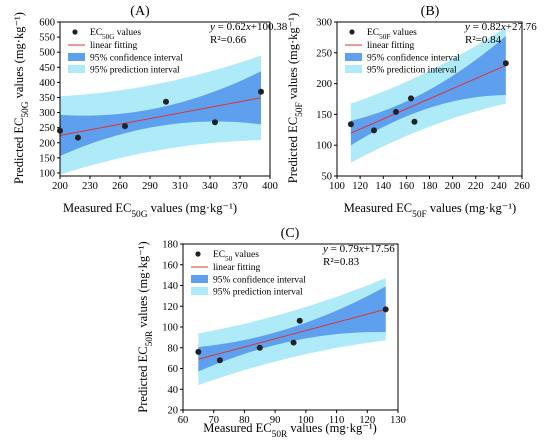 The width and height of the screenshot is (550, 448). I want to click on legend-points-label: EC50G values, so click(115, 34).